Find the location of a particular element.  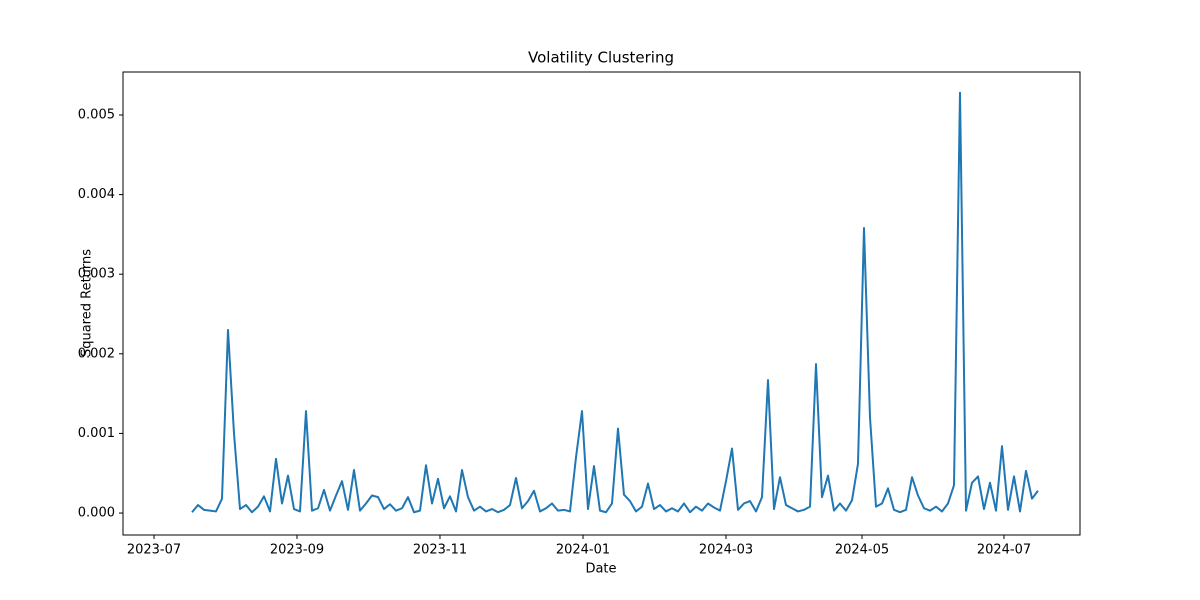

x-tick-label: 2023-07 is located at coordinates (154, 550).